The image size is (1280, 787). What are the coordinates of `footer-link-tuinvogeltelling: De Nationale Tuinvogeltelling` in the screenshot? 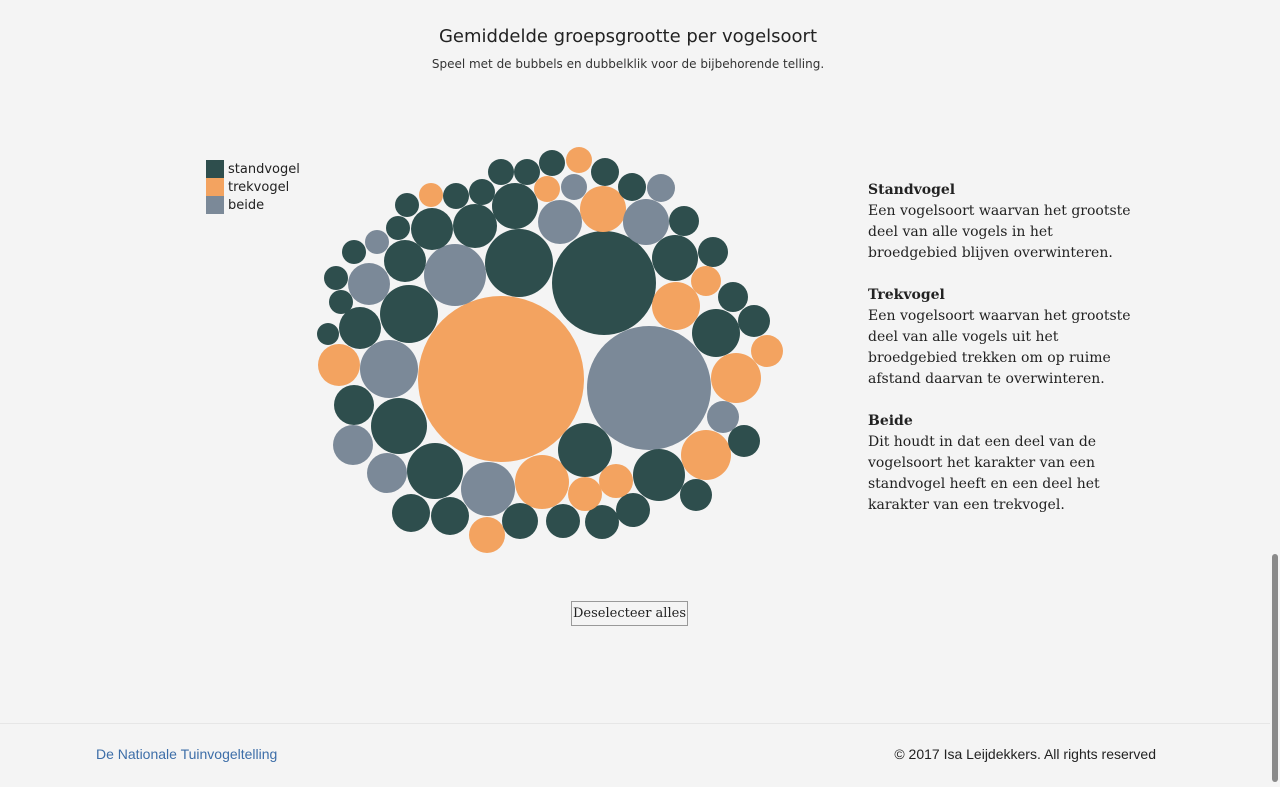 It's located at (187, 754).